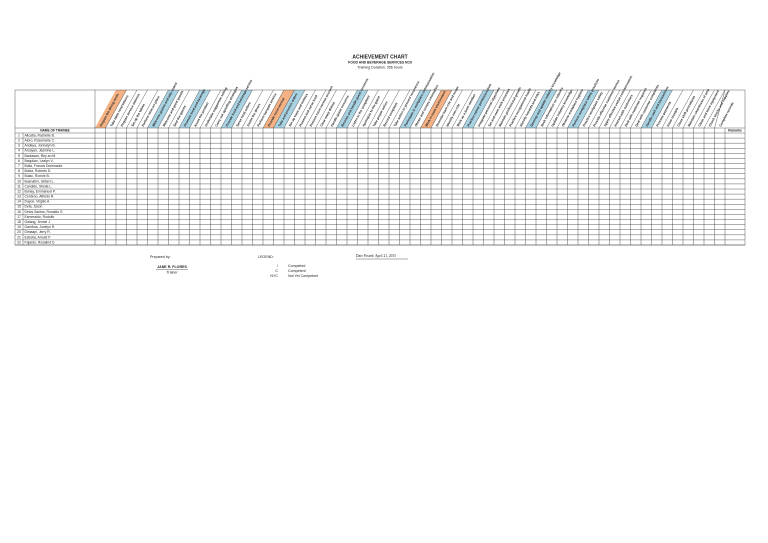 This screenshot has height=543, width=768. Describe the element at coordinates (19, 191) in the screenshot. I see `trainee-no: 12` at that location.